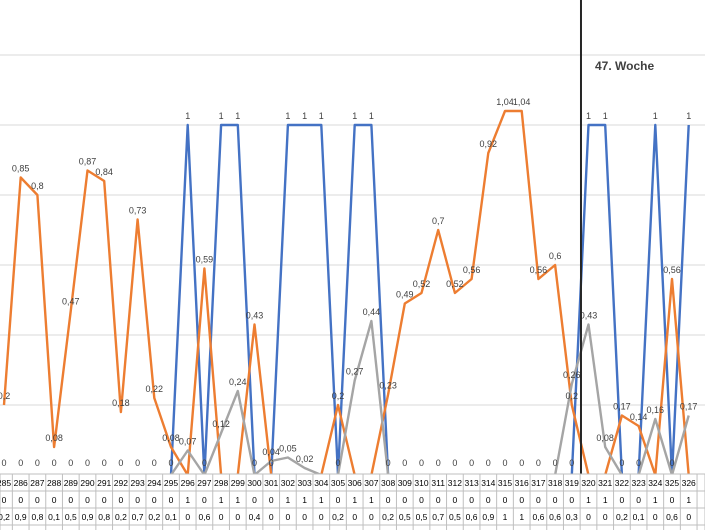 The height and width of the screenshot is (530, 705). I want to click on data-label: 0,47, so click(71, 302).